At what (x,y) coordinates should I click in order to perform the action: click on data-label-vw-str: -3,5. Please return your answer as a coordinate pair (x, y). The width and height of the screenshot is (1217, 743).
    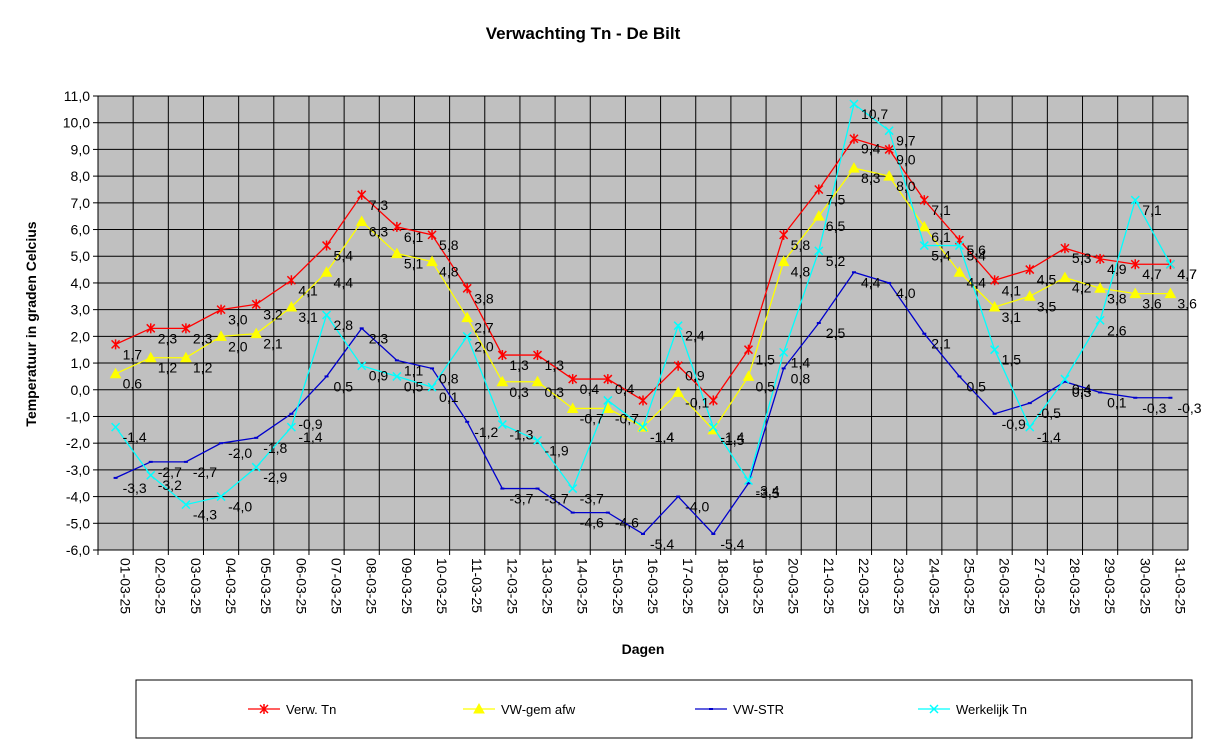
    Looking at the image, I should click on (767, 493).